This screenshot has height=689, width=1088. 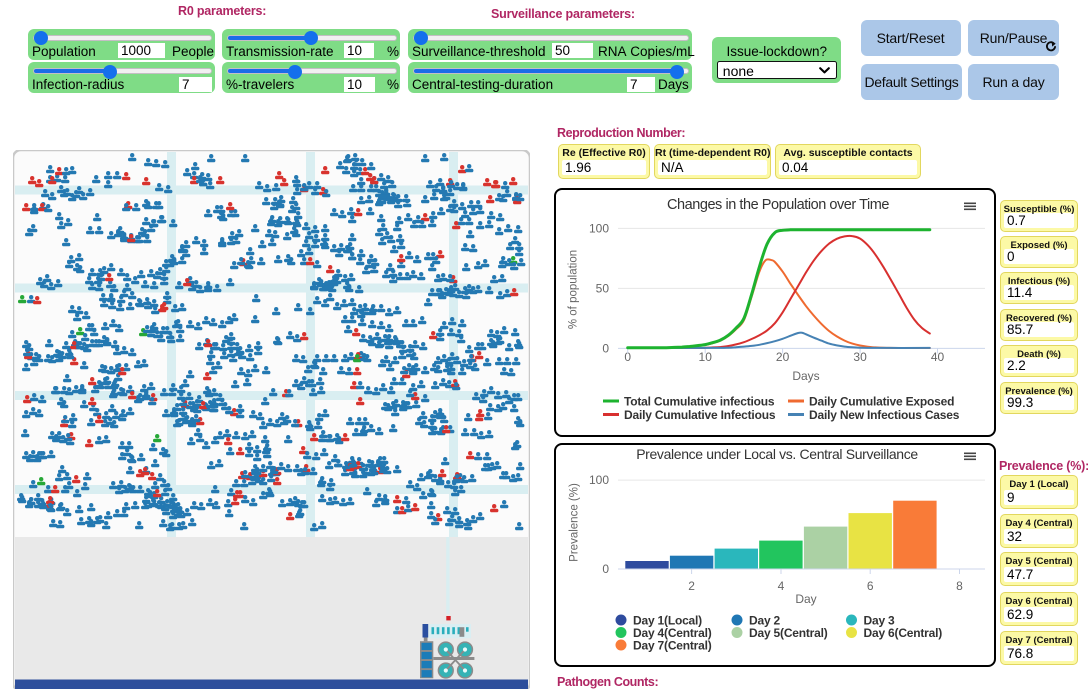 What do you see at coordinates (805, 599) in the screenshot?
I see `svg-text: Day` at bounding box center [805, 599].